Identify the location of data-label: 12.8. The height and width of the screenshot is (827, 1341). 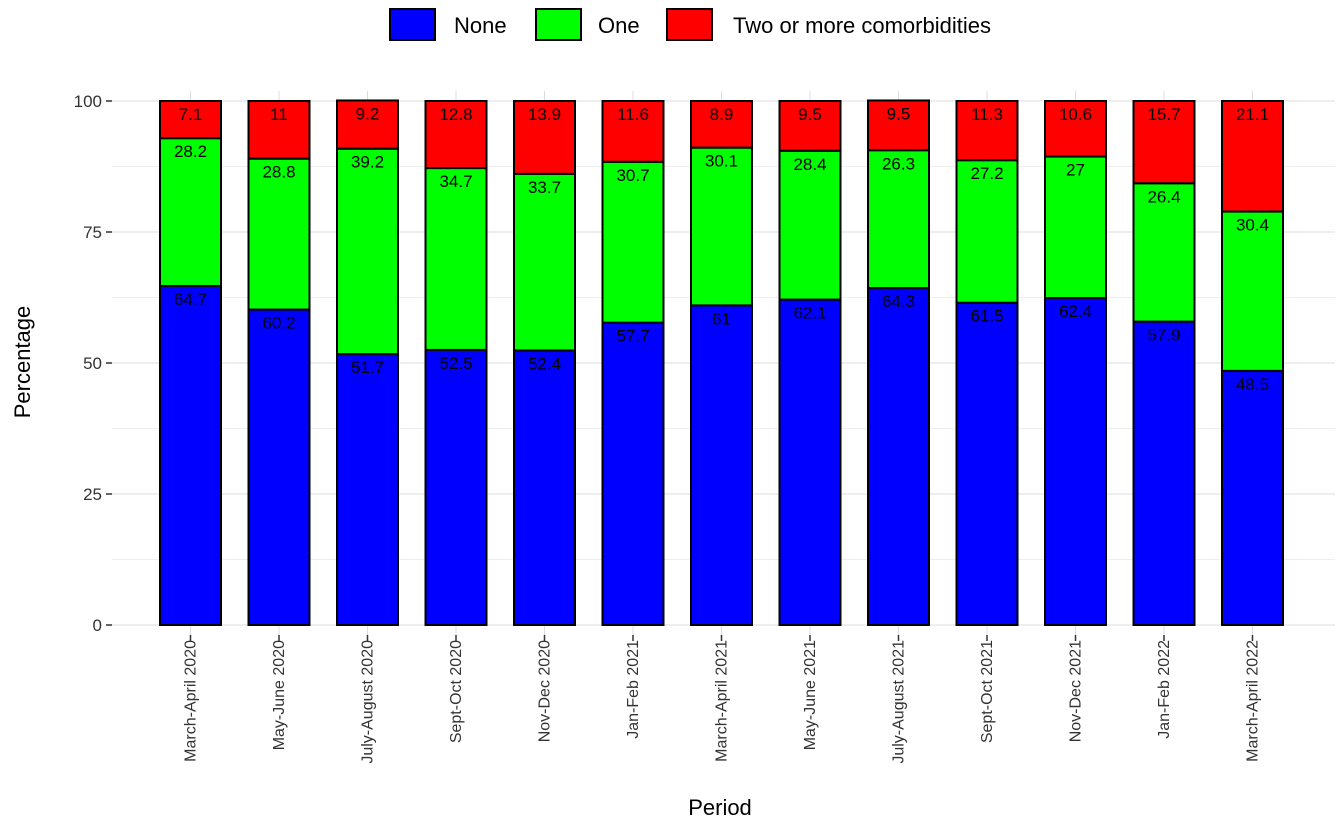
(455, 114).